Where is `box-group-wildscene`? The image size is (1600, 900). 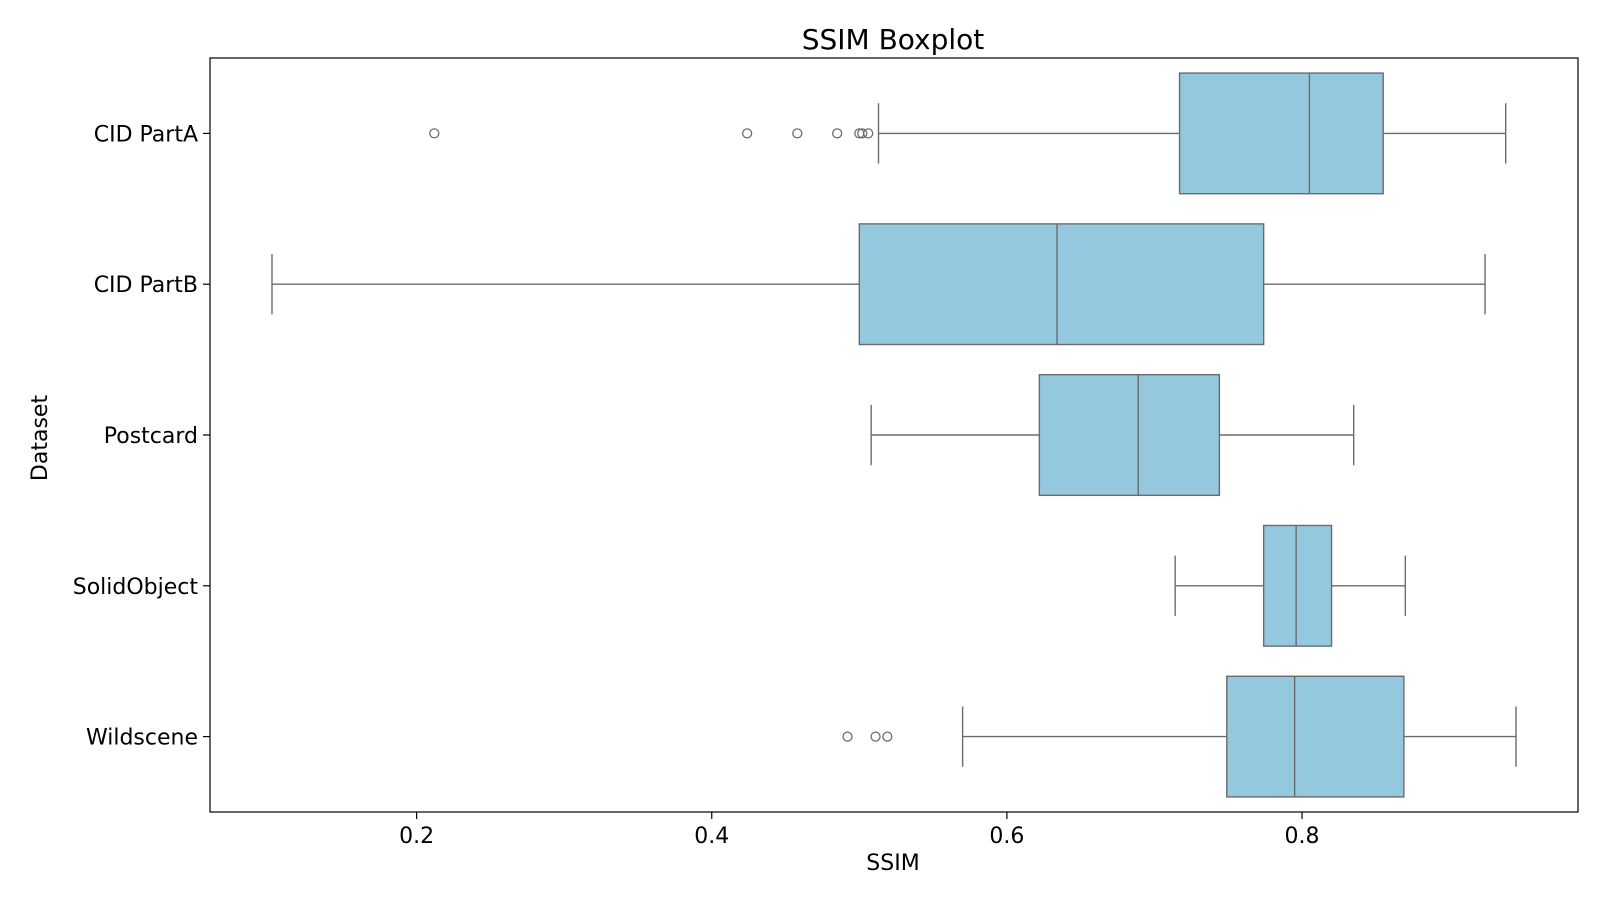
box-group-wildscene is located at coordinates (1179, 736).